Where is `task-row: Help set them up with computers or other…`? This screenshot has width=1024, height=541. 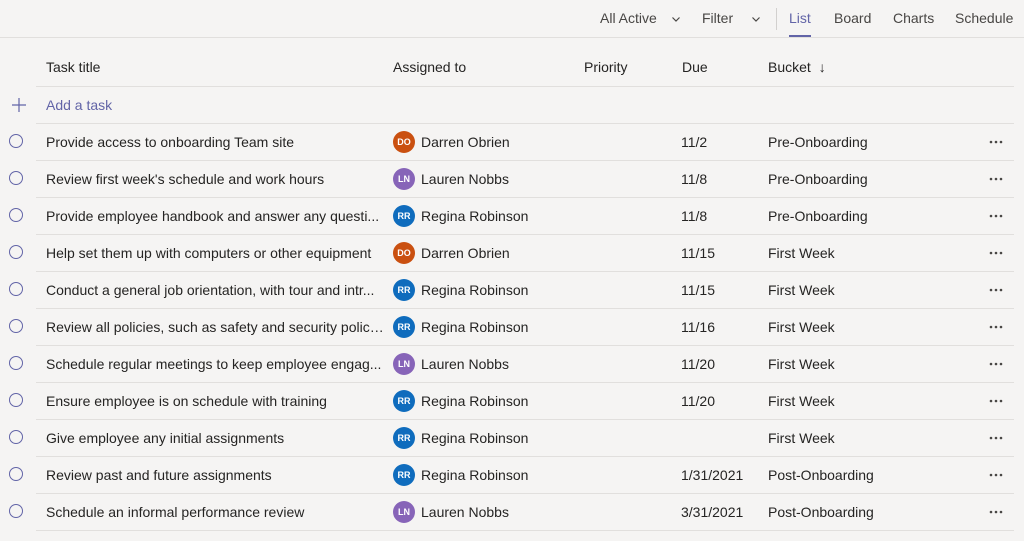 task-row: Help set them up with computers or other… is located at coordinates (511, 253).